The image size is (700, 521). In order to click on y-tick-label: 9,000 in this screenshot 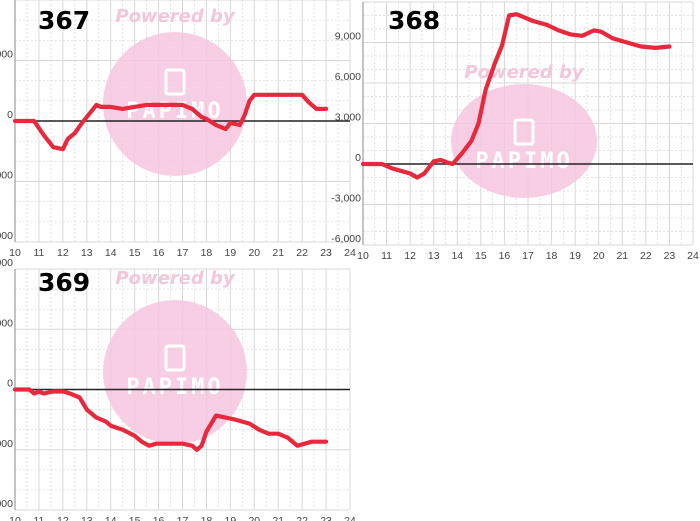, I will do `click(348, 37)`.